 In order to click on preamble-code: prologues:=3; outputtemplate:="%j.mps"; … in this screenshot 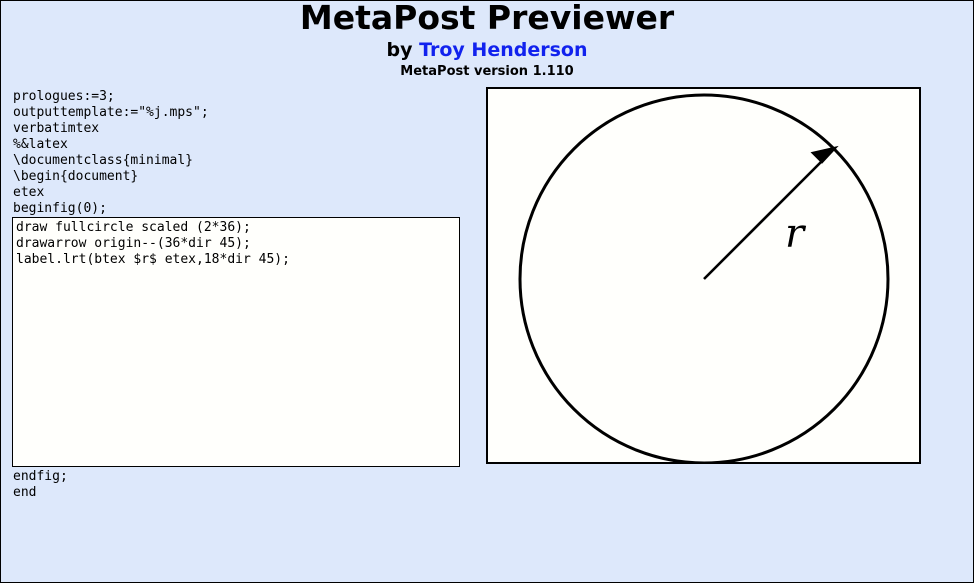, I will do `click(111, 152)`.